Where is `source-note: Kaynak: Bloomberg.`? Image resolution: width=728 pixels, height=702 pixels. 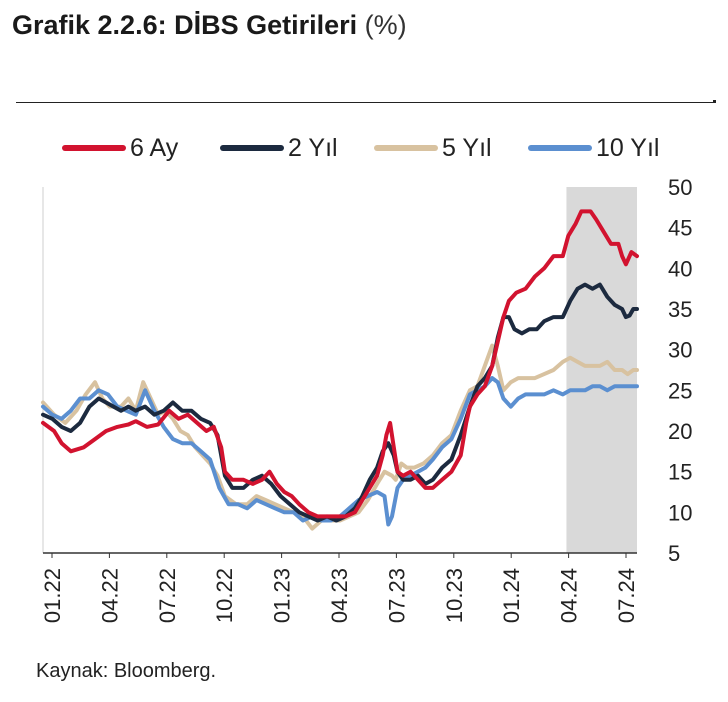 source-note: Kaynak: Bloomberg. is located at coordinates (126, 671).